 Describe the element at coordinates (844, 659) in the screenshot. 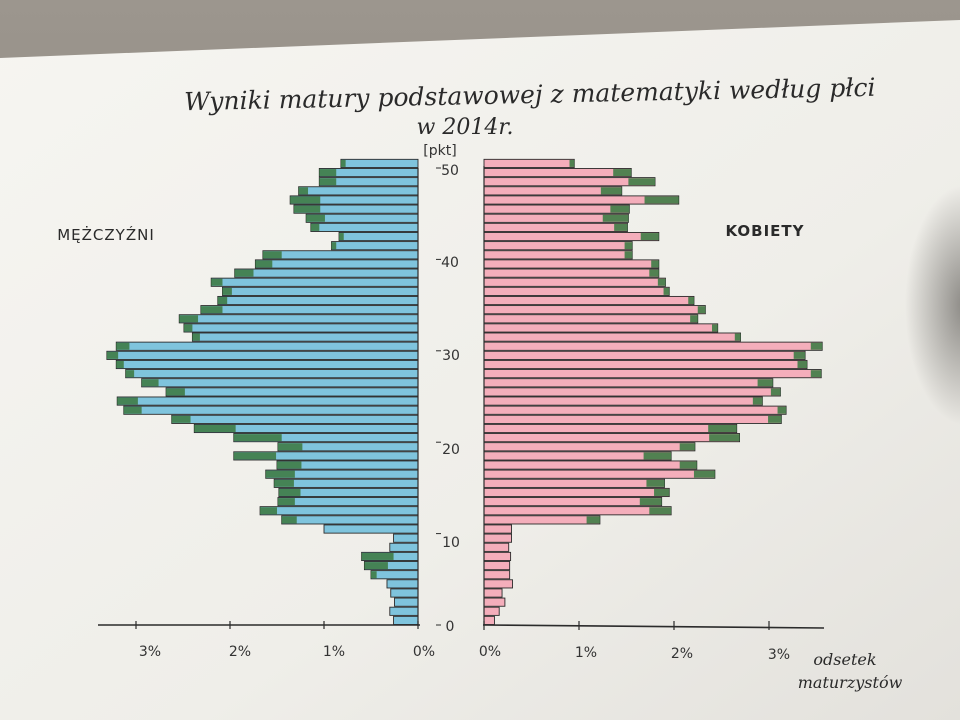

I see `x-axis-label-line1: odsetek` at that location.